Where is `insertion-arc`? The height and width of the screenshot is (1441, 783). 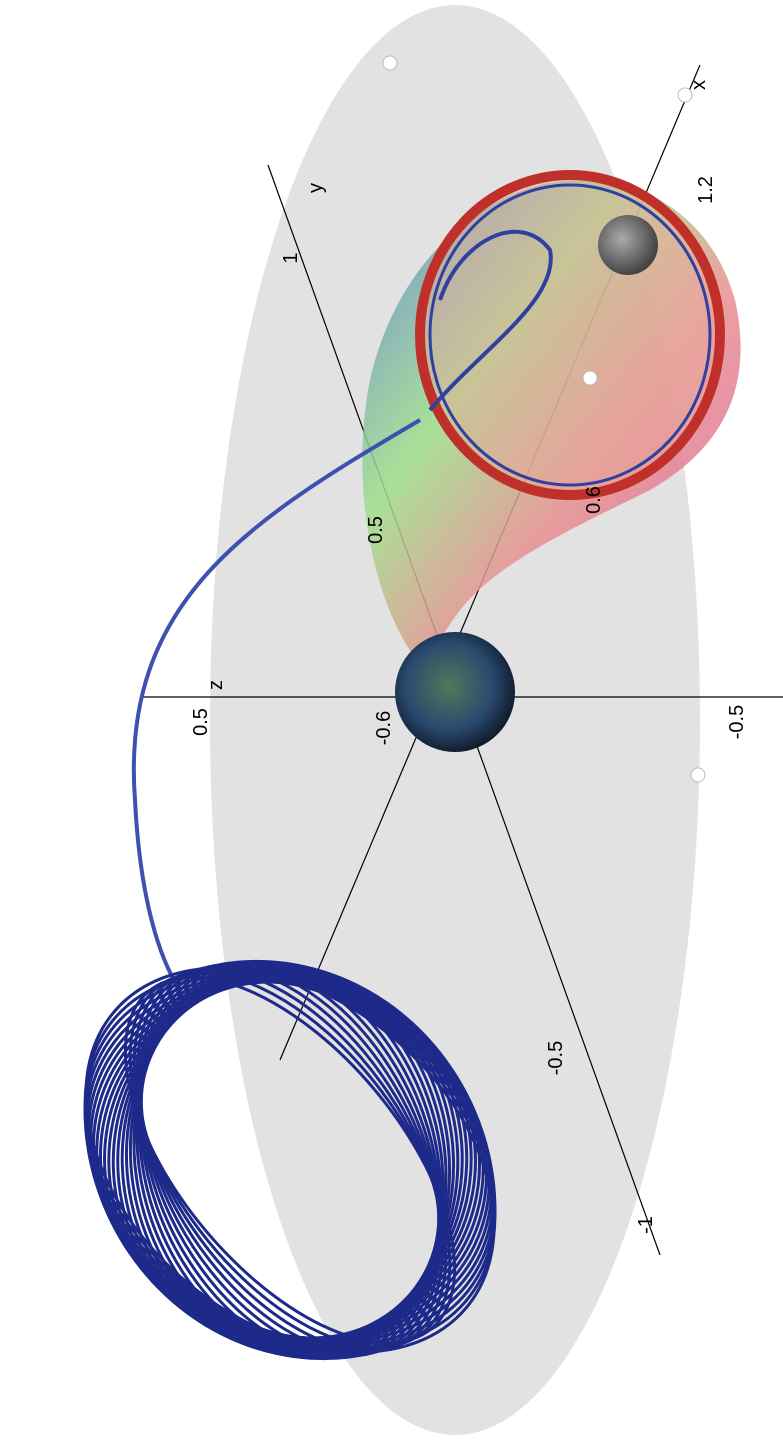 insertion-arc is located at coordinates (490, 320).